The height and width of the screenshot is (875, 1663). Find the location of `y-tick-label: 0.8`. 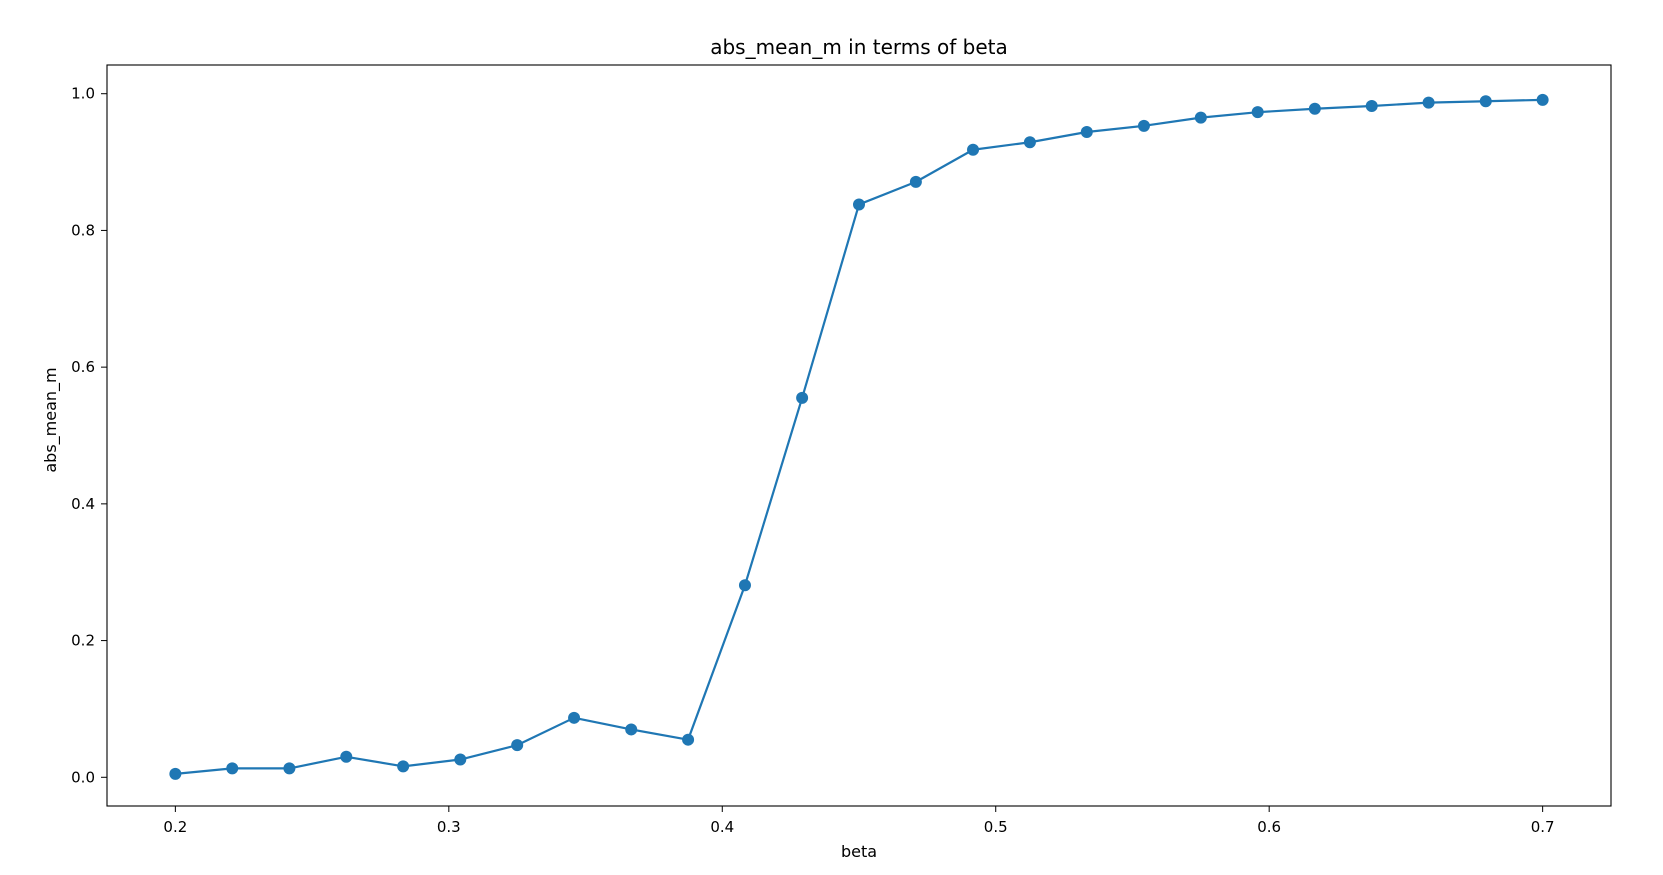

y-tick-label: 0.8 is located at coordinates (83, 230).